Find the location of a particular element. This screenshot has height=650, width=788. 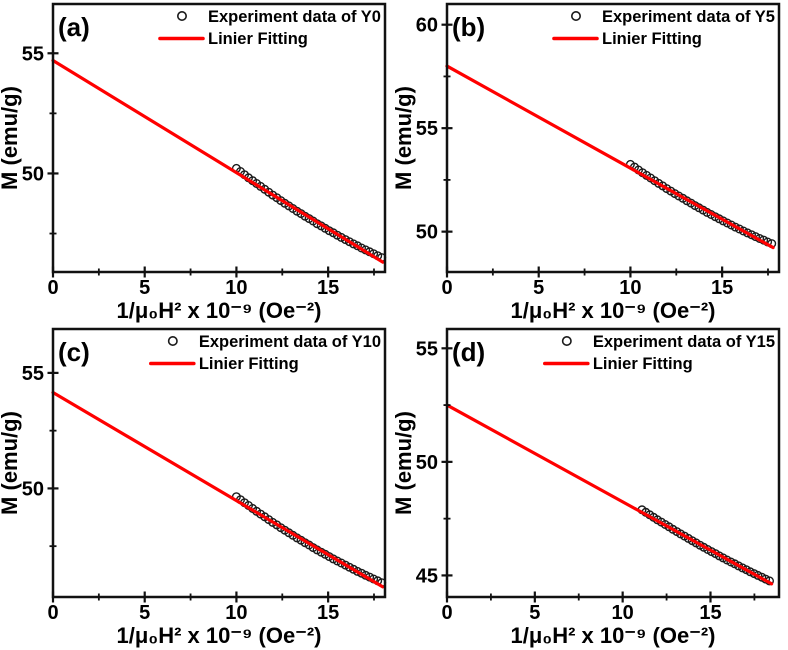

panel-letter: (a) is located at coordinates (74, 27).